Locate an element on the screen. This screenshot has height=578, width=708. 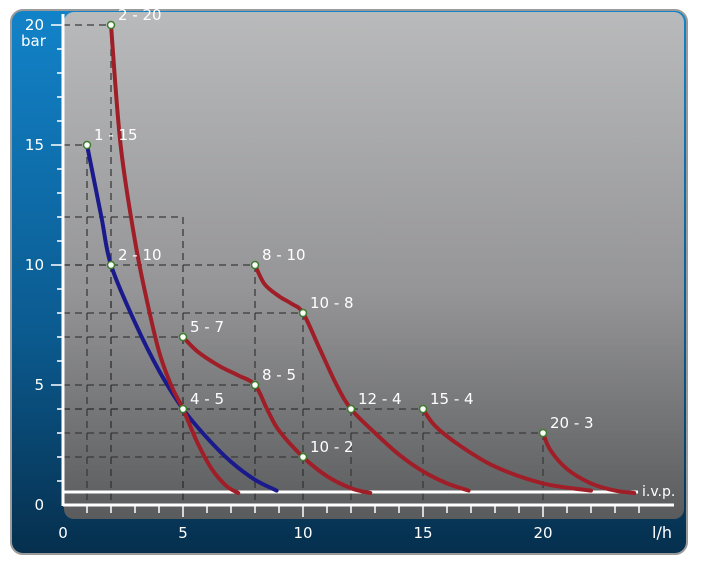
x-tick-label-1: 5 is located at coordinates (183, 533).